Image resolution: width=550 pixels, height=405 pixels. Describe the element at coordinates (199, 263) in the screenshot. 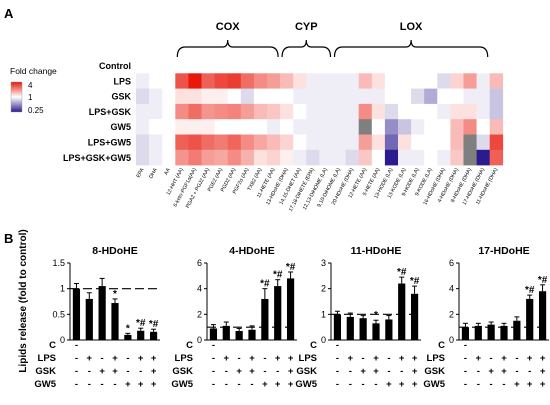

I see `y-tick-label: 6` at that location.